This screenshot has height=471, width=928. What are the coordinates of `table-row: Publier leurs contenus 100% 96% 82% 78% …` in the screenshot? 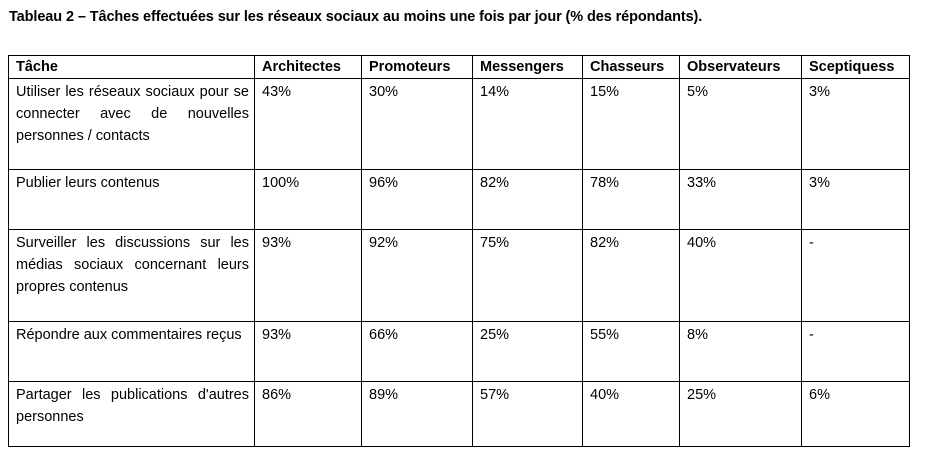 It's located at (459, 199).